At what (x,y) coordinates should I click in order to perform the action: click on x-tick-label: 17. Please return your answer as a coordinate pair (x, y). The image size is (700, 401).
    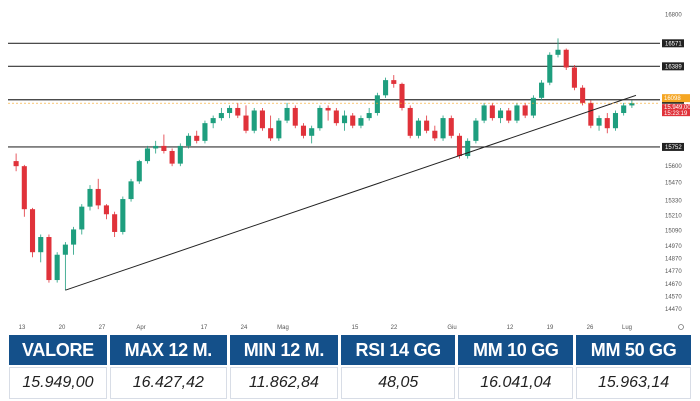
    Looking at the image, I should click on (204, 328).